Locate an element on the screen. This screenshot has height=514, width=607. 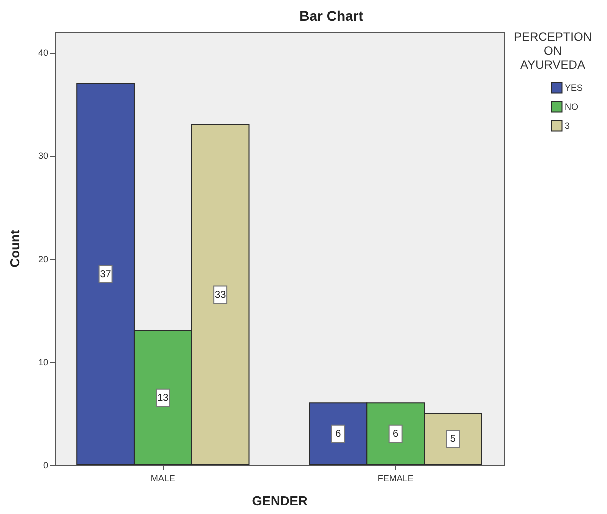
legend-label: NO is located at coordinates (571, 107).